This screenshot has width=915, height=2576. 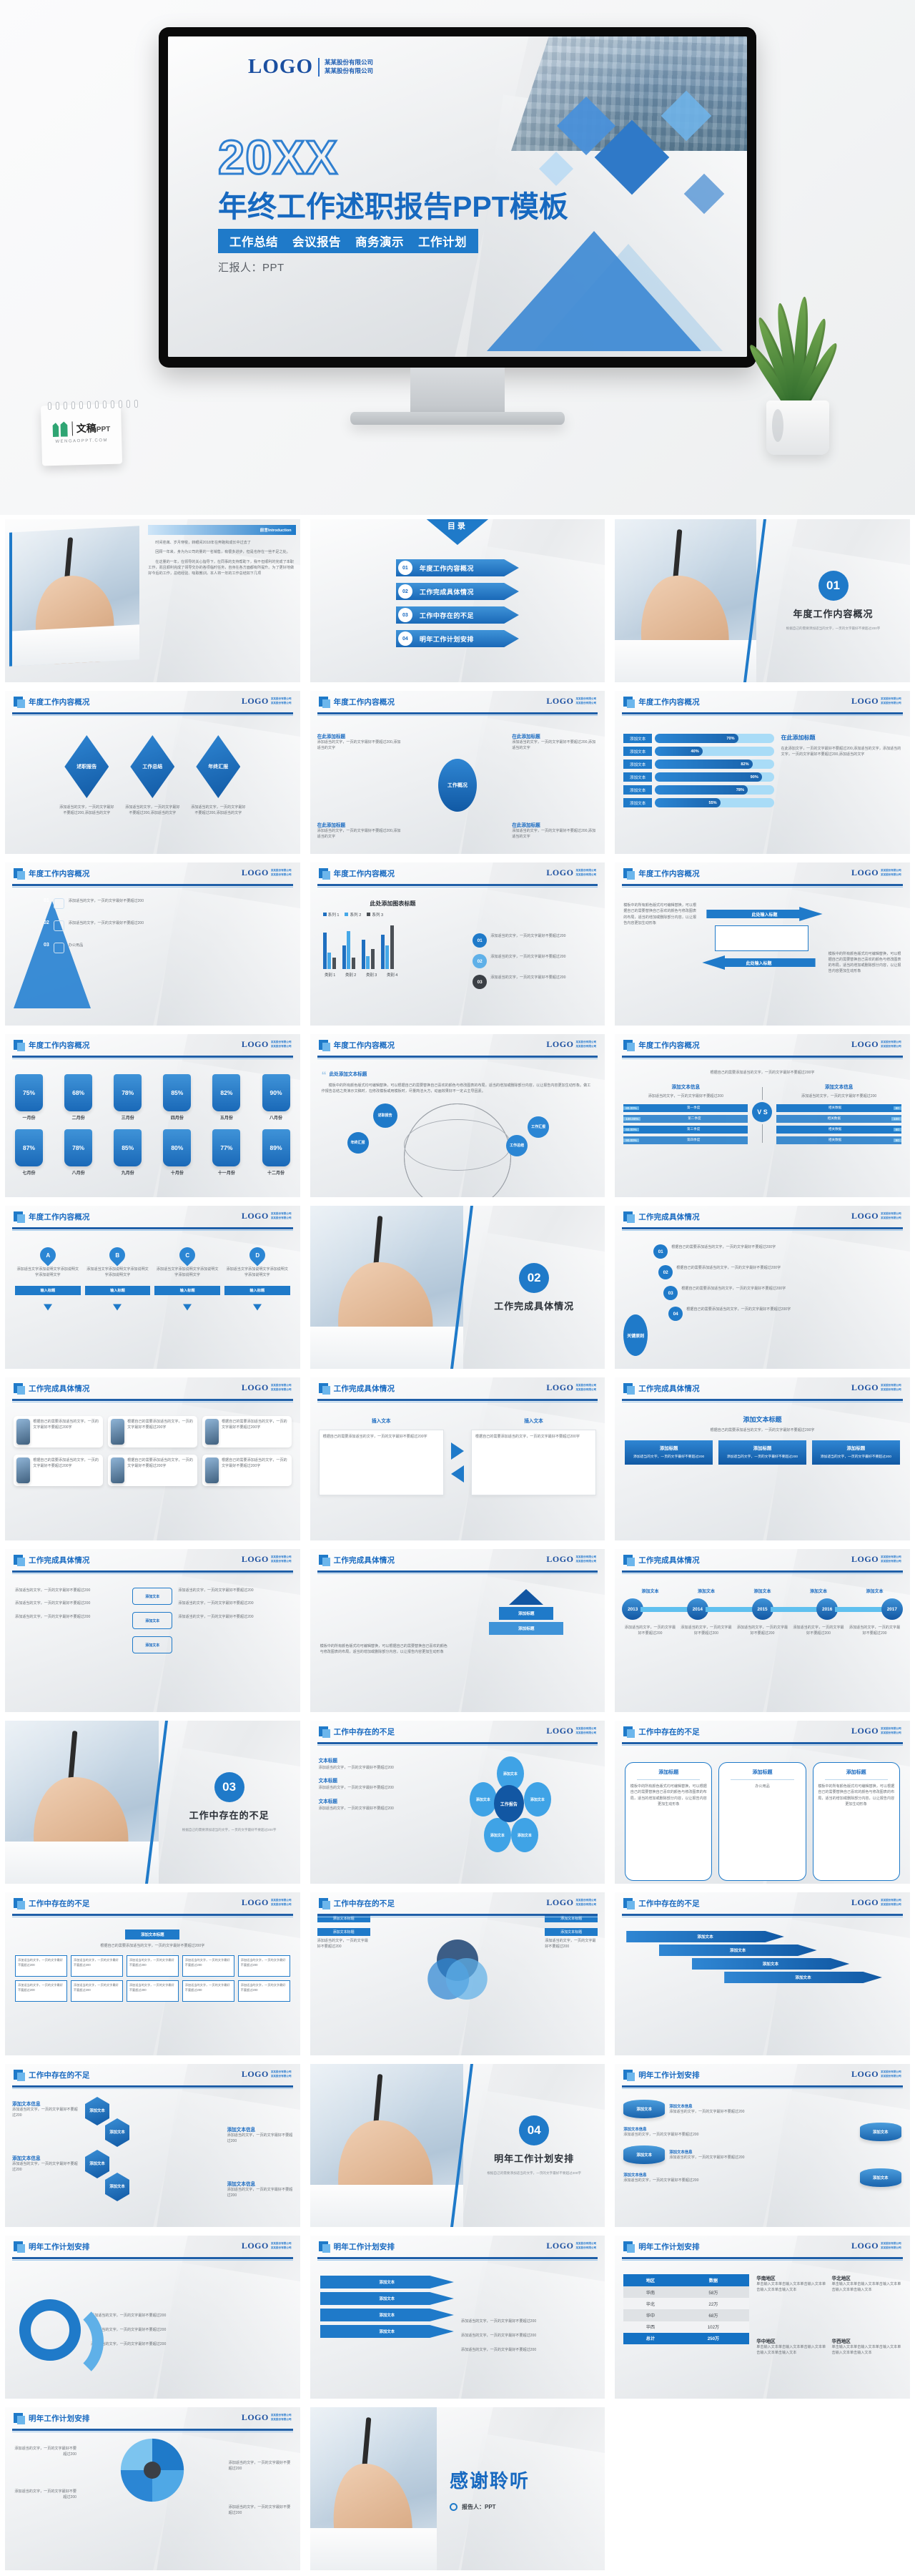 I want to click on catalog-item: 04 明年工作计划安排, so click(x=457, y=638).